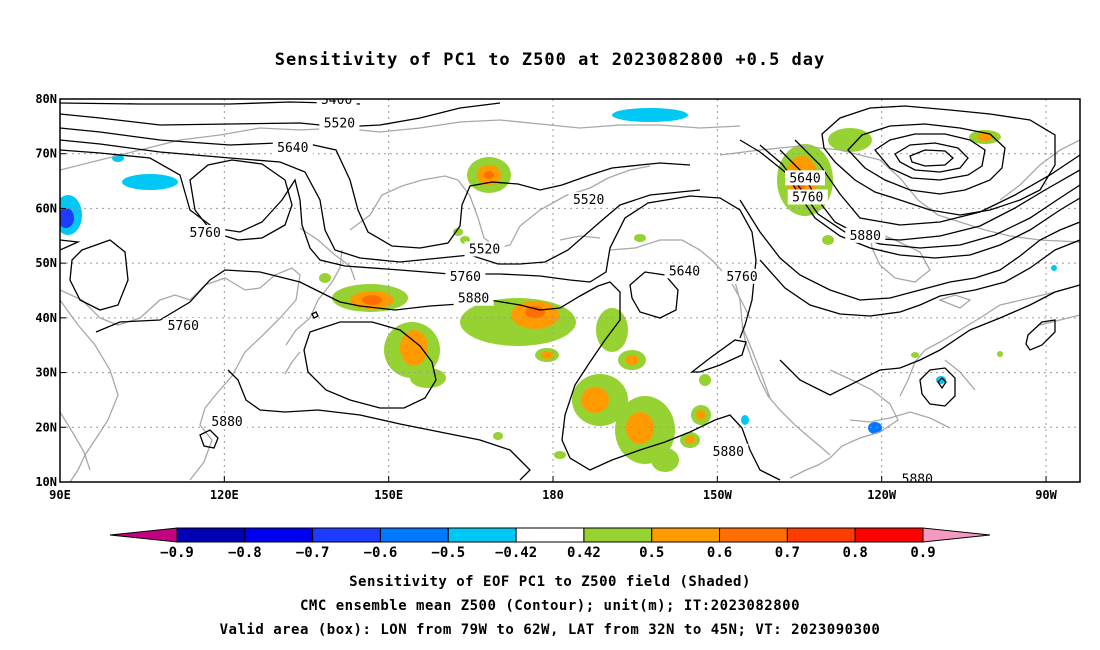  I want to click on lon-tick-label: 150W, so click(718, 495).